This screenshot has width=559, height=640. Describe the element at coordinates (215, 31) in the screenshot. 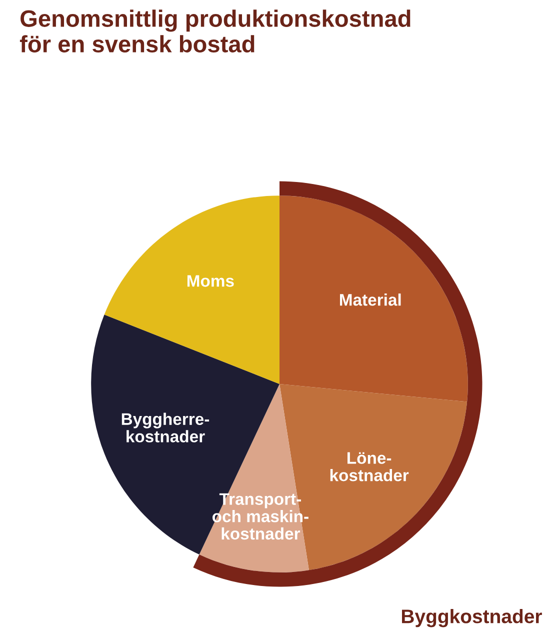

I see `chart-title: Genomsnittlig produktionskostnad för en svensk bostad` at that location.